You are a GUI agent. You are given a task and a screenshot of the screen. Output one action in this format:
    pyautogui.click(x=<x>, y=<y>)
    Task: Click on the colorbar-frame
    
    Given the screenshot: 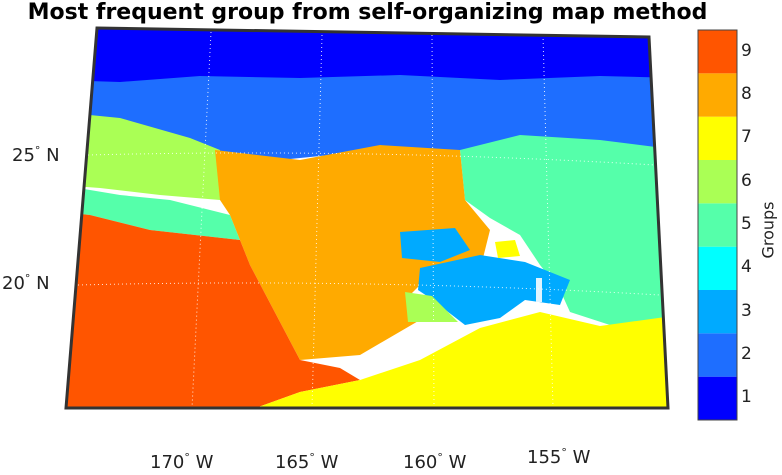 What is the action you would take?
    pyautogui.click(x=717, y=225)
    